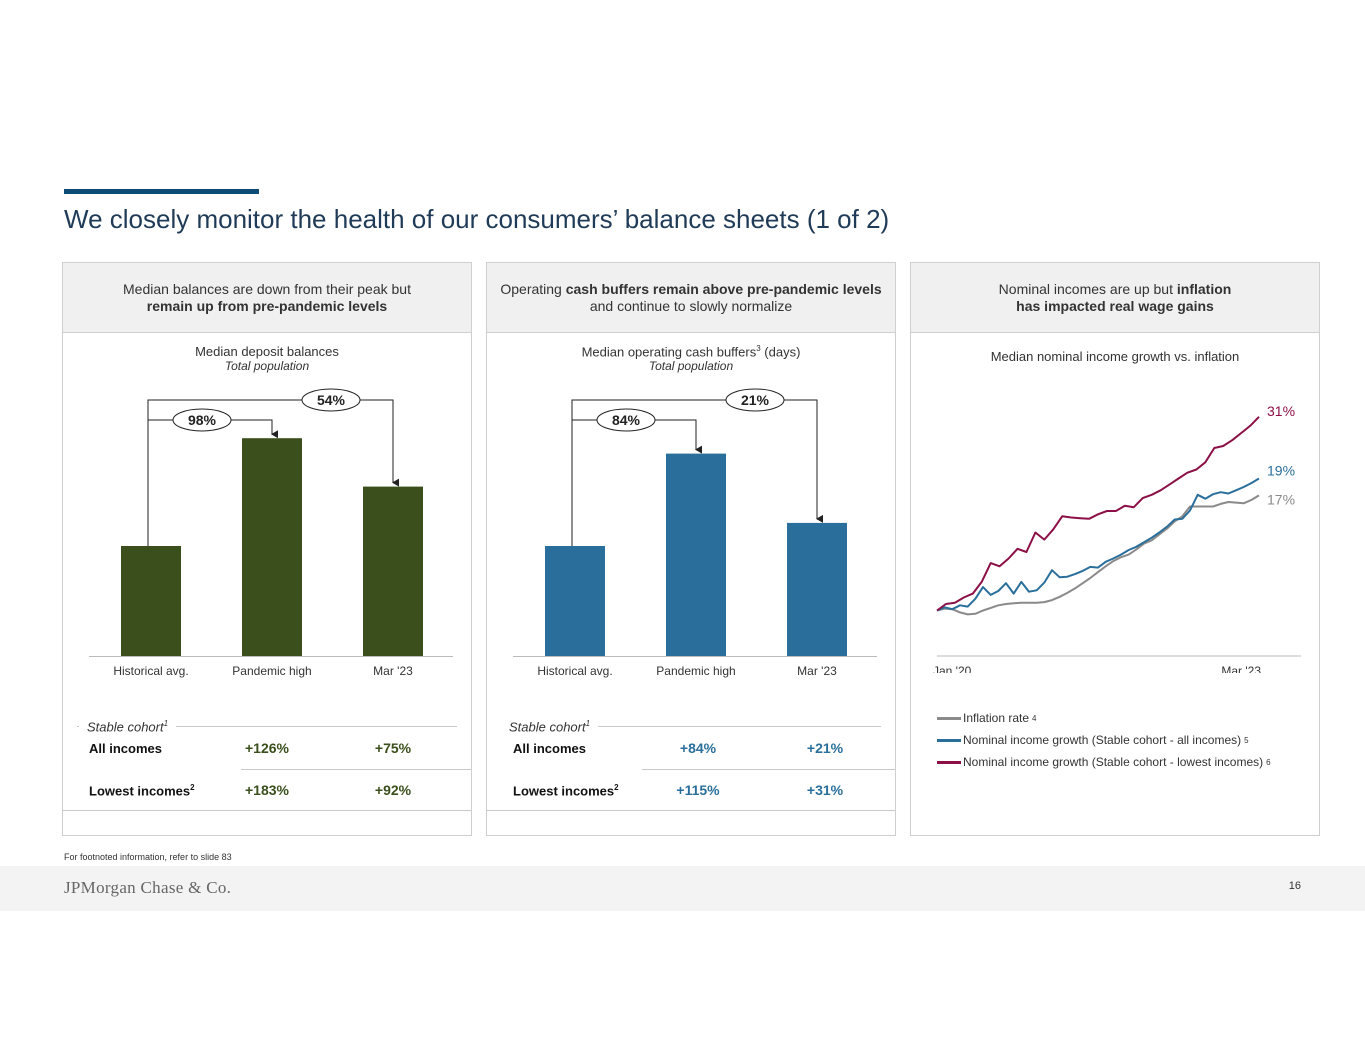 The image size is (1365, 1055). What do you see at coordinates (267, 790) in the screenshot?
I see `cell-value: +183%` at bounding box center [267, 790].